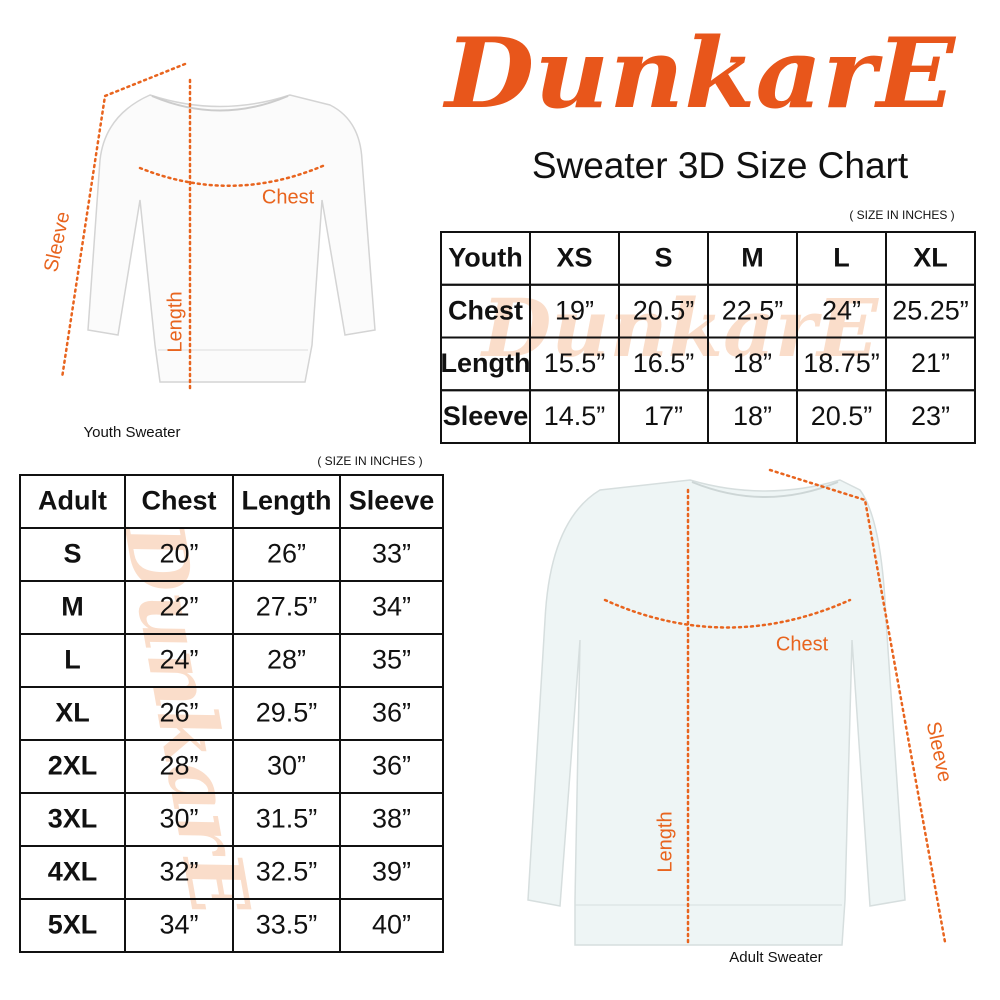  What do you see at coordinates (752, 258) in the screenshot?
I see `column-header: M` at bounding box center [752, 258].